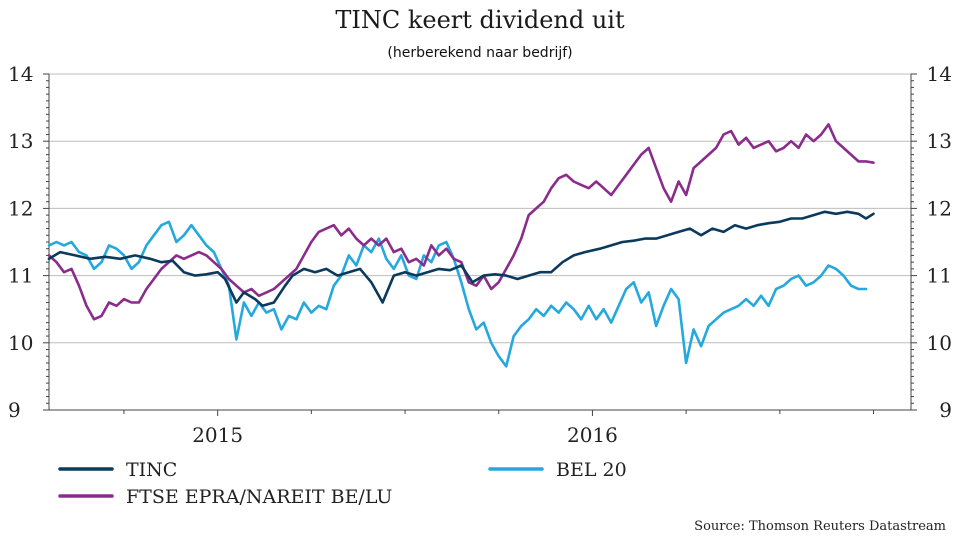 The width and height of the screenshot is (960, 540). What do you see at coordinates (939, 208) in the screenshot?
I see `y-tick-label-right: 12` at bounding box center [939, 208].